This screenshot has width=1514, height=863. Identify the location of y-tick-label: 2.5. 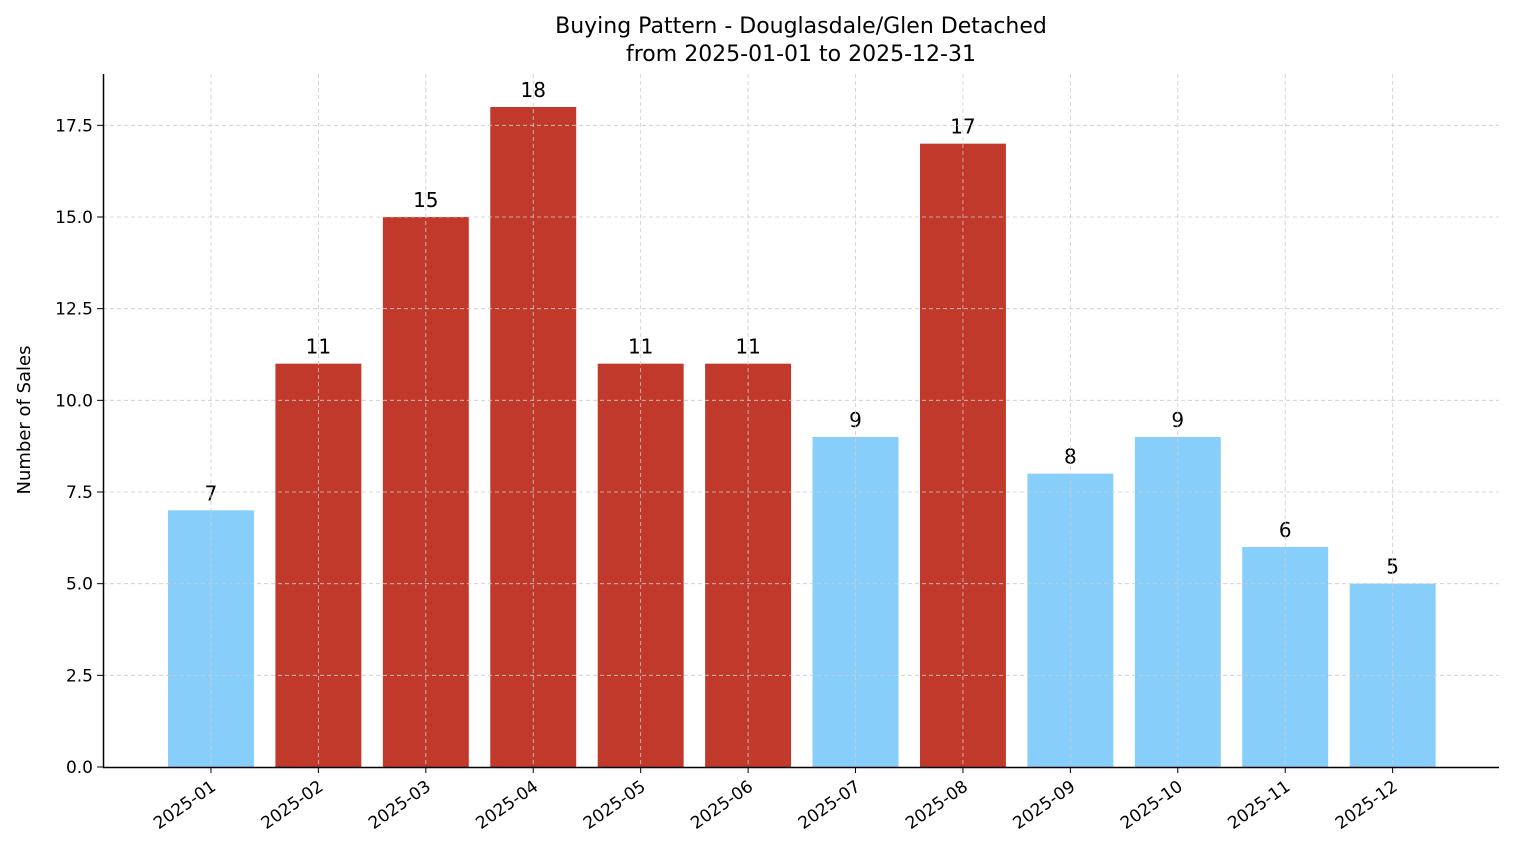
(79, 676).